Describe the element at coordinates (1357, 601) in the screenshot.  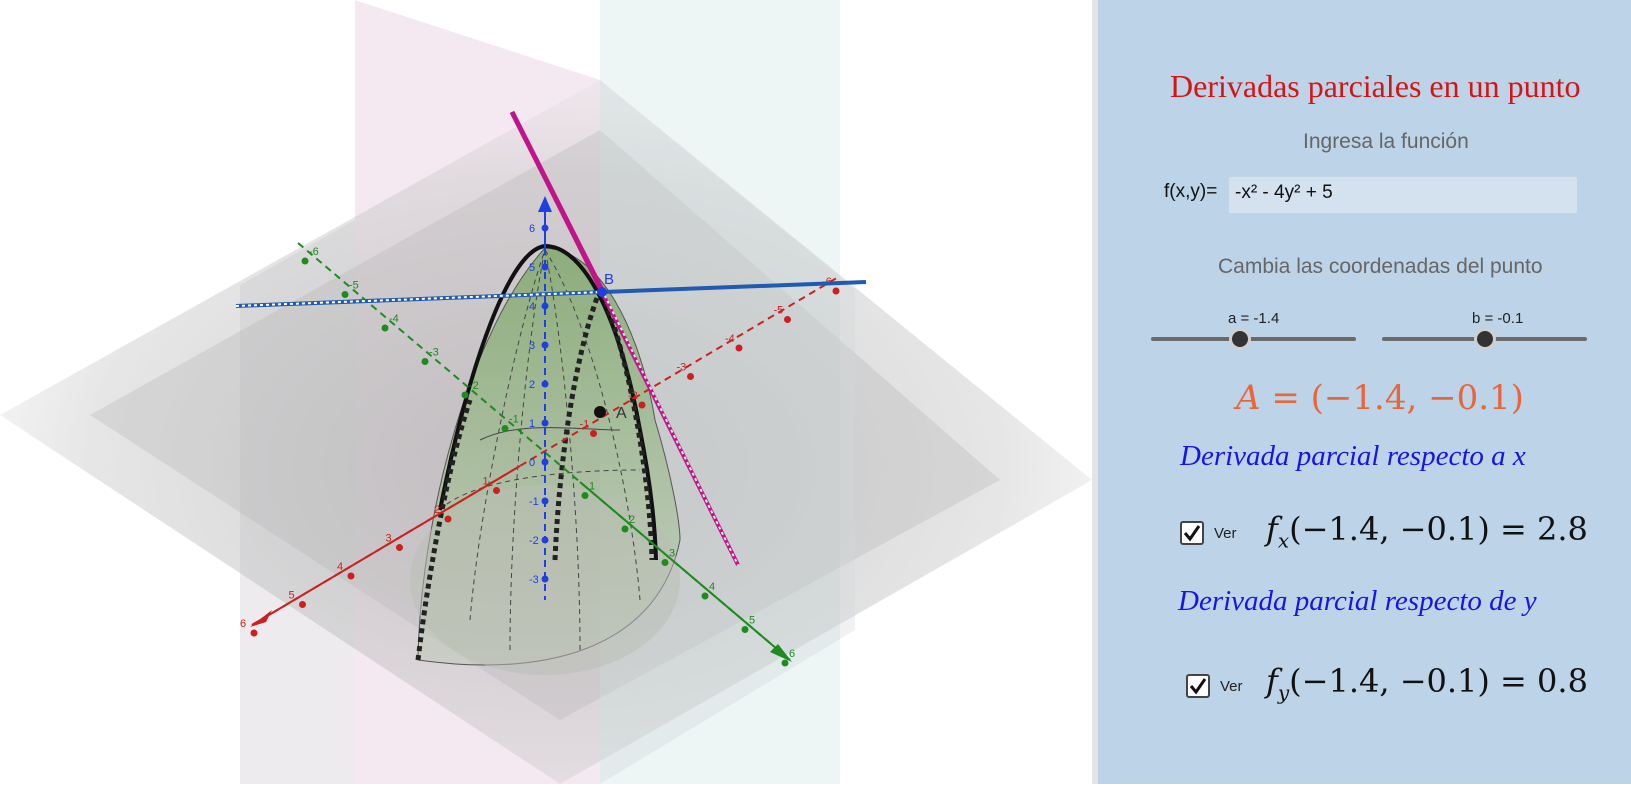
I see `derivative-y-label: Derivada parcial respecto de y` at that location.